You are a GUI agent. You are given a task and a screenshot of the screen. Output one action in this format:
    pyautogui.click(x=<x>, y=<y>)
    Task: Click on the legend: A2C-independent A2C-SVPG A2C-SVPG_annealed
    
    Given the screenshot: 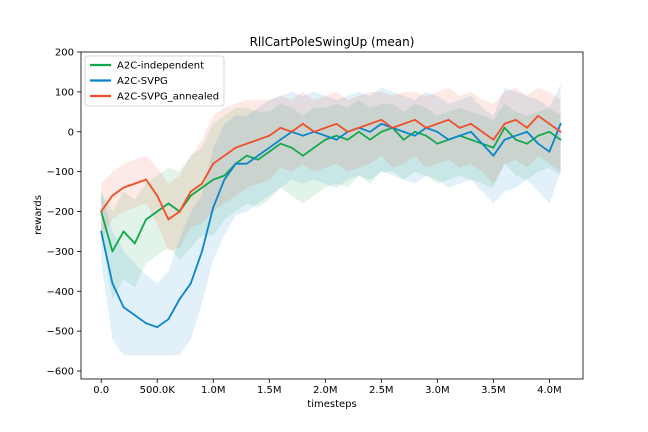 What is the action you would take?
    pyautogui.click(x=154, y=81)
    